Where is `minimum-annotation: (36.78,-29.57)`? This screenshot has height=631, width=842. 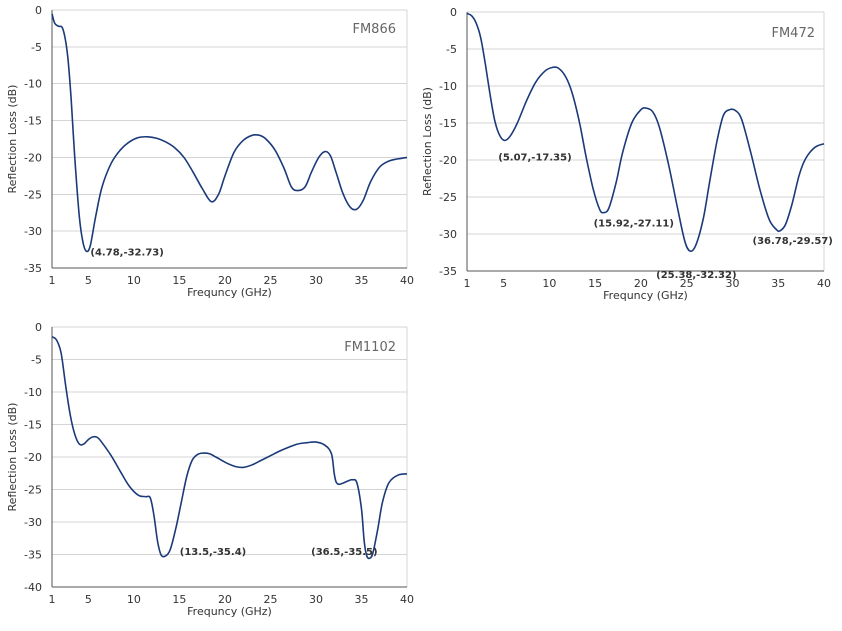 minimum-annotation: (36.78,-29.57) is located at coordinates (793, 241).